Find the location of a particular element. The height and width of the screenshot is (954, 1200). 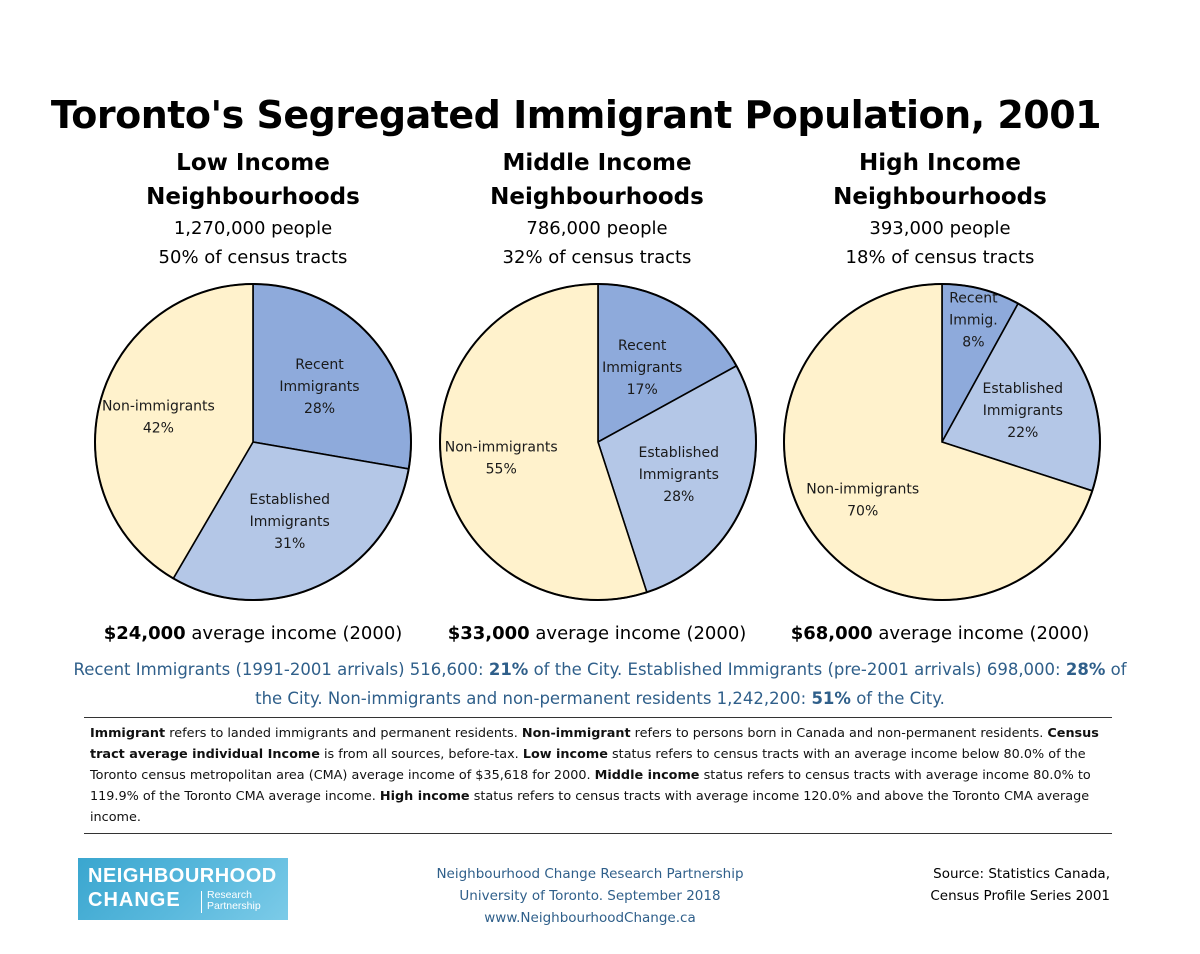

divider-top is located at coordinates (598, 717).